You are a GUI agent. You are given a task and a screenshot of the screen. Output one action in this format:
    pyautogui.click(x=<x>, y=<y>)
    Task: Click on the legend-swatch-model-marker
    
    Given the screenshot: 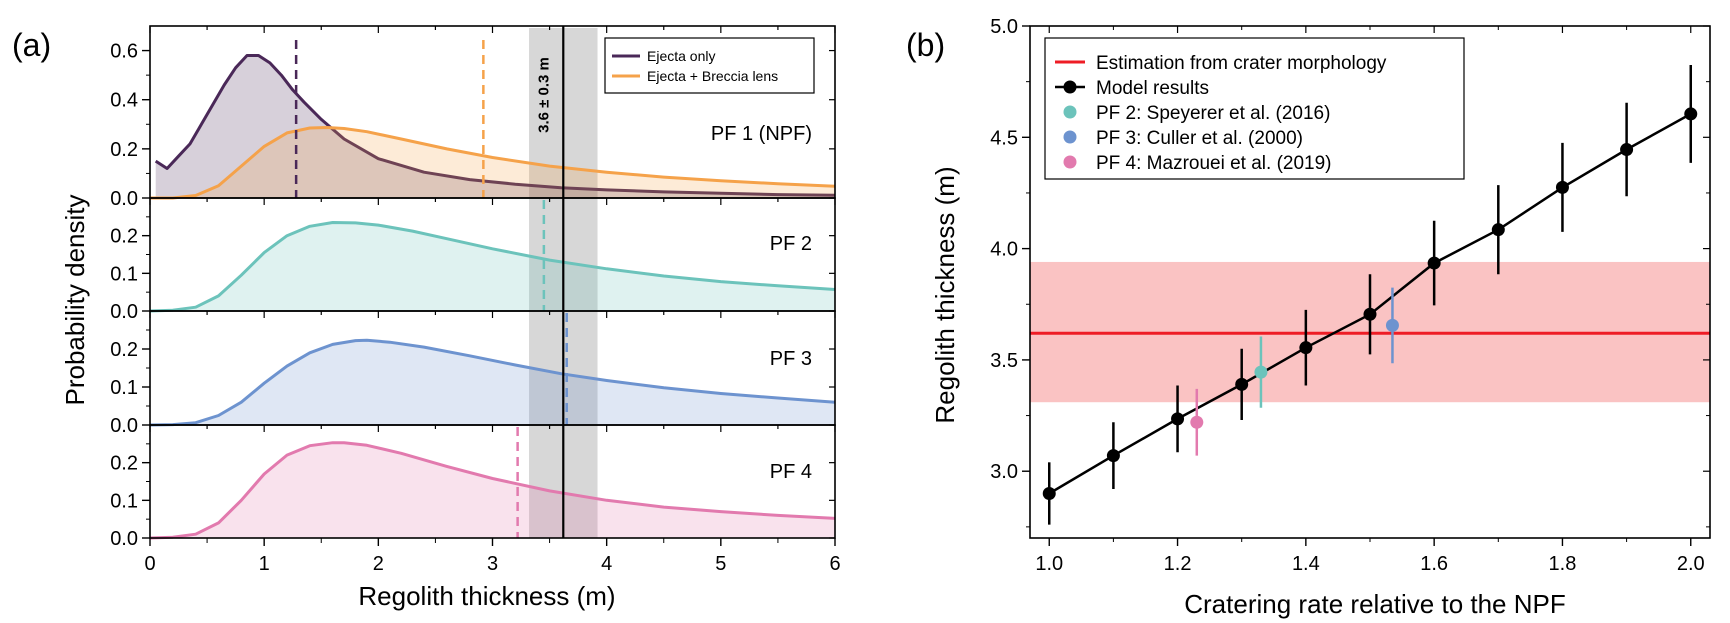 What is the action you would take?
    pyautogui.click(x=1070, y=87)
    